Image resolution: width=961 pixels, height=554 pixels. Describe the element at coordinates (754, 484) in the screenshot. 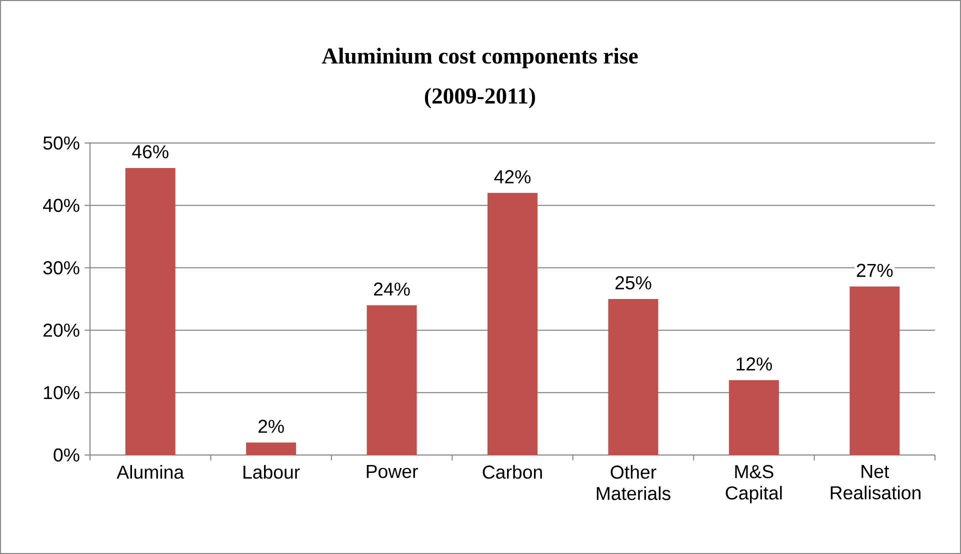

I see `x-tick-label: M&S Capital` at that location.